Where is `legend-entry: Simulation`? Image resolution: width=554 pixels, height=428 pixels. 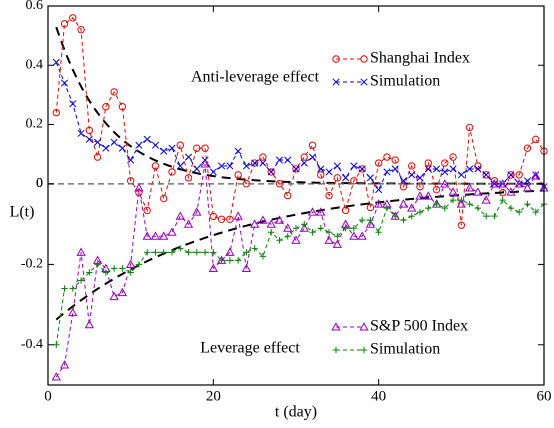 legend-entry: Simulation is located at coordinates (386, 349).